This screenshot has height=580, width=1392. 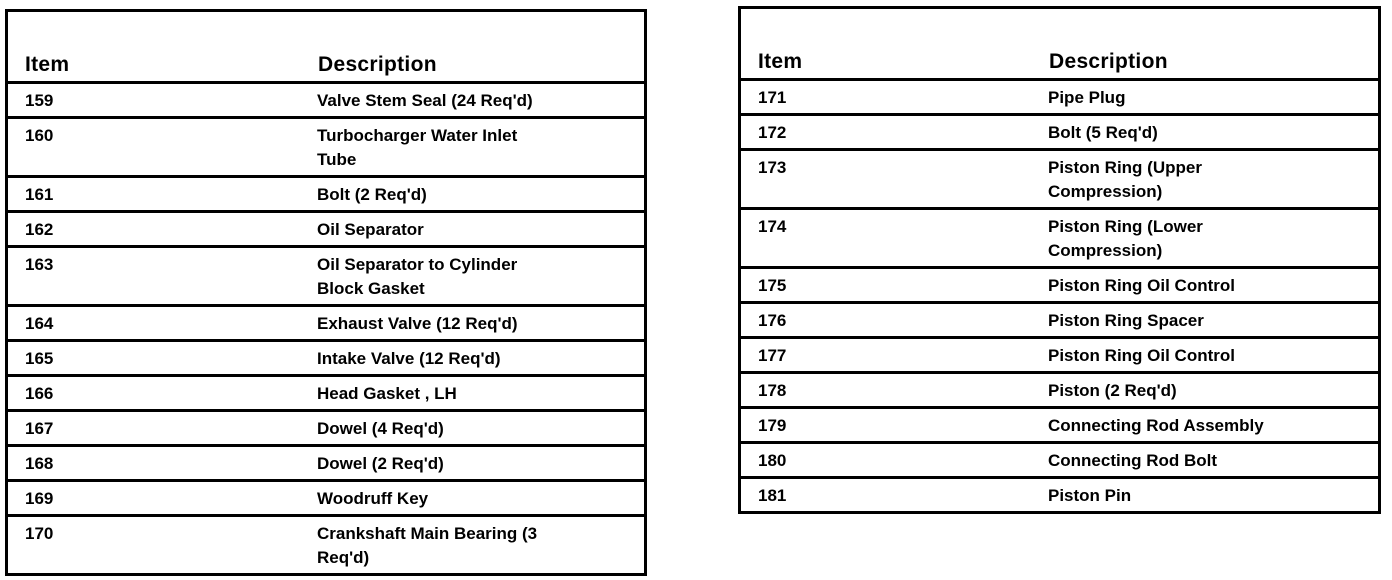 I want to click on table-row: 171 Pipe Plug, so click(x=1059, y=98).